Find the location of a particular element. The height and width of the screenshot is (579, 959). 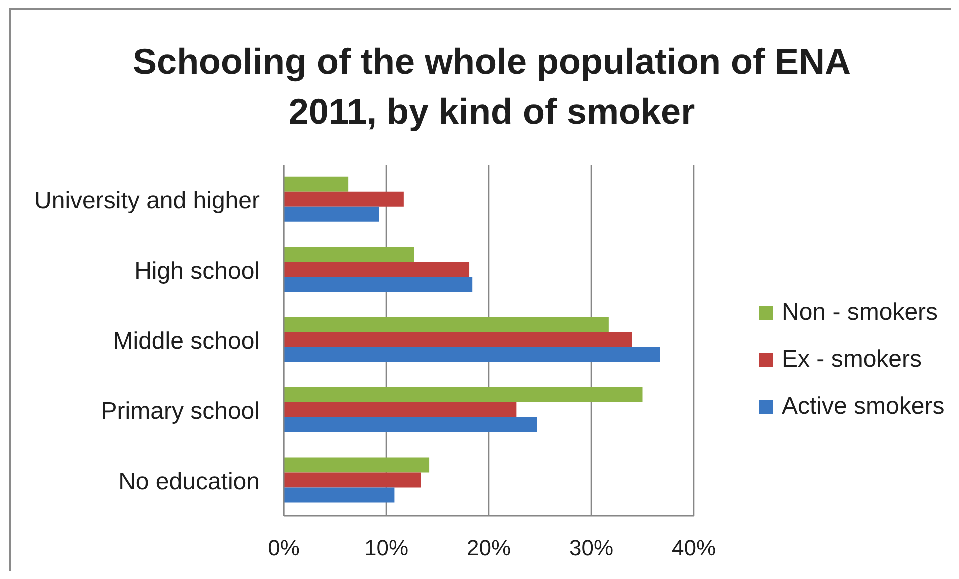

y-tick-label: Middle school is located at coordinates (186, 342).